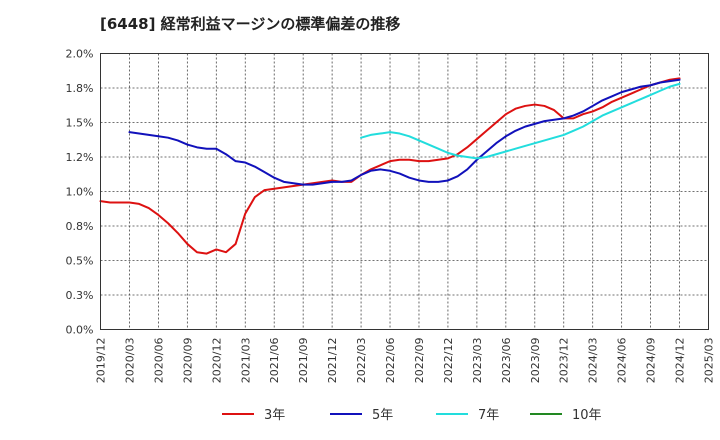 The height and width of the screenshot is (440, 720). What do you see at coordinates (506, 361) in the screenshot?
I see `x-tick-label: 2023/06` at bounding box center [506, 361].